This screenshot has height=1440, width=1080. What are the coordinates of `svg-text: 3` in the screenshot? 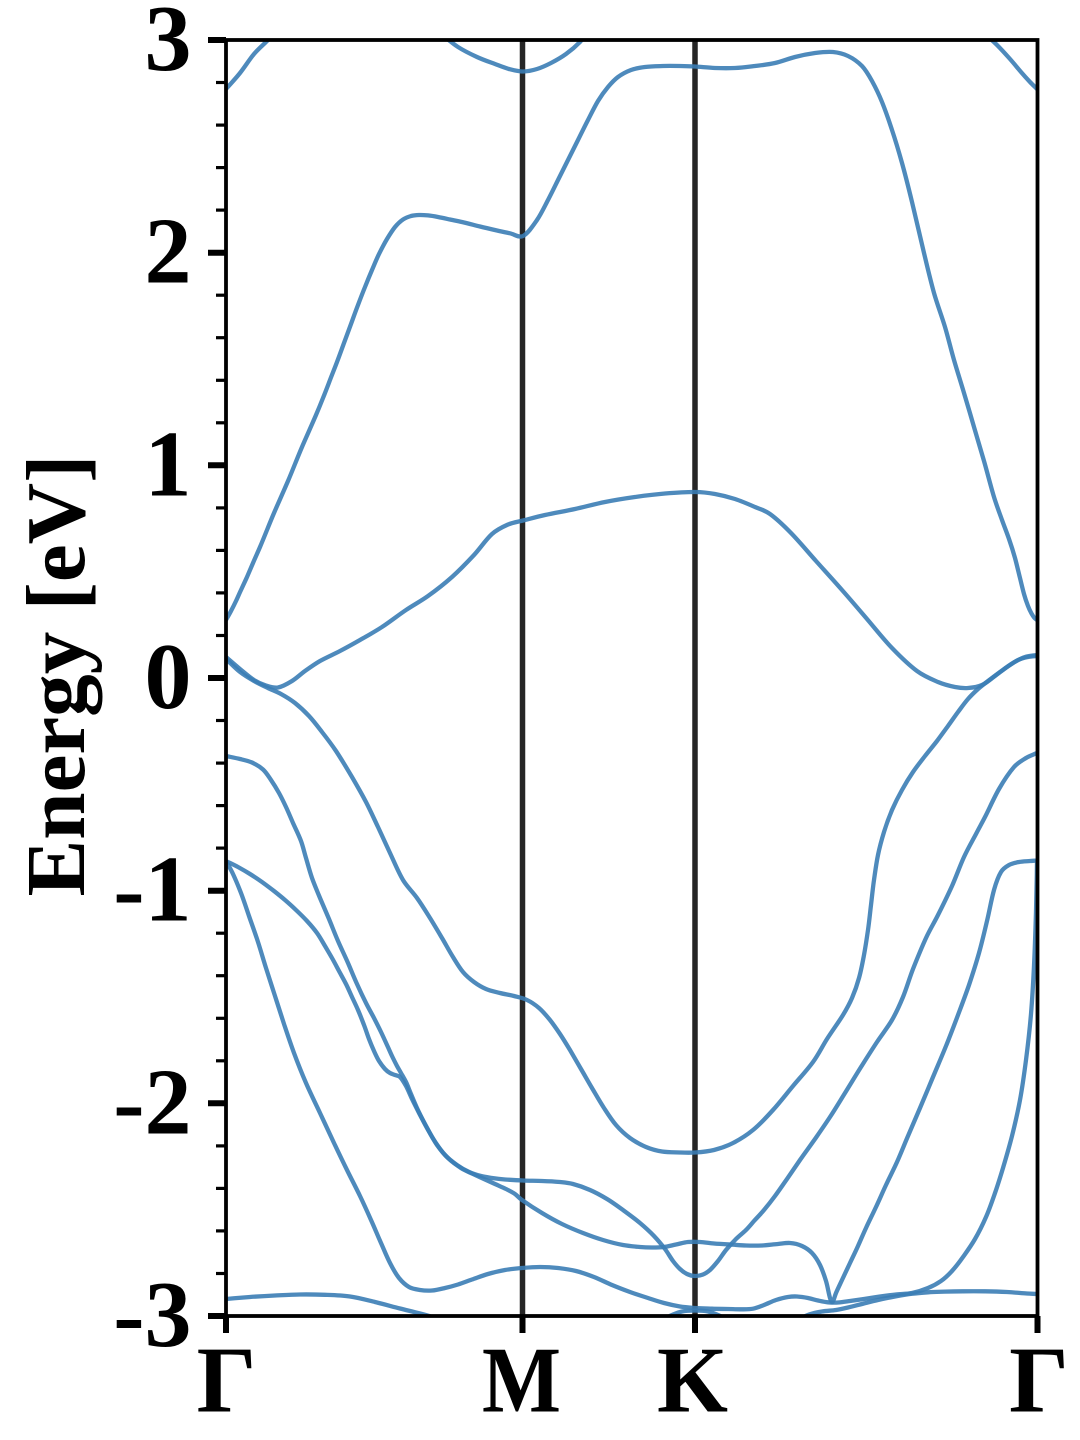 It's located at (168, 45).